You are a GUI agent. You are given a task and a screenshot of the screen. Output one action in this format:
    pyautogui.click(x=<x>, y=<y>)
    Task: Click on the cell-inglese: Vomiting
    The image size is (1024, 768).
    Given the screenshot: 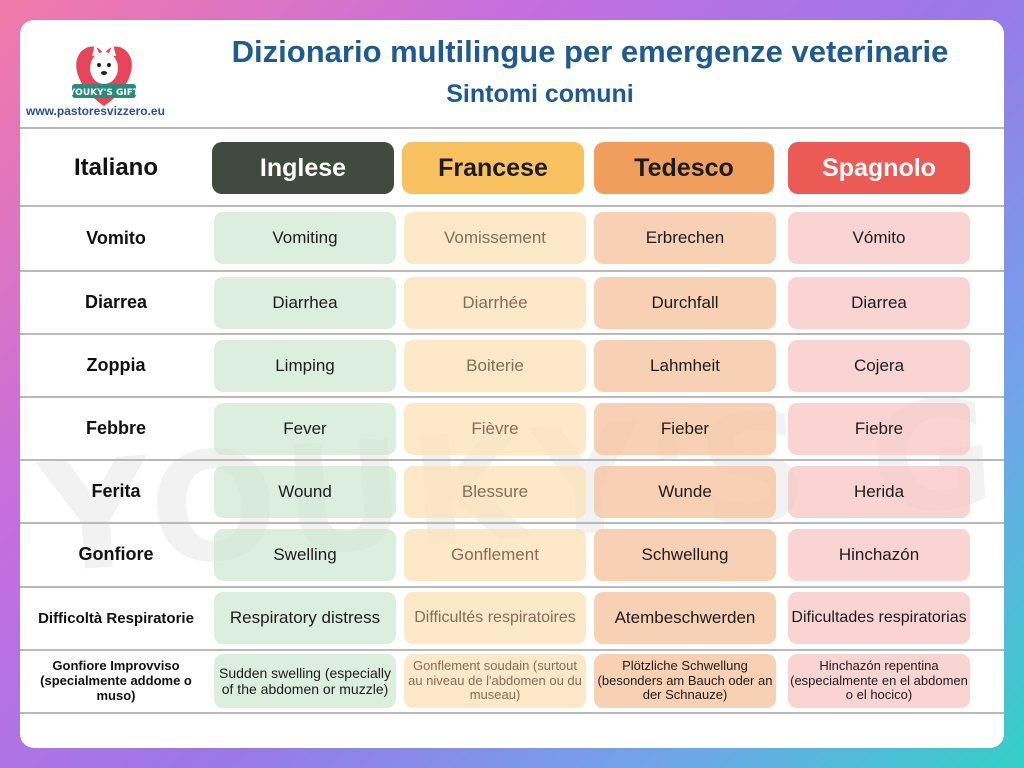 What is the action you would take?
    pyautogui.click(x=305, y=238)
    